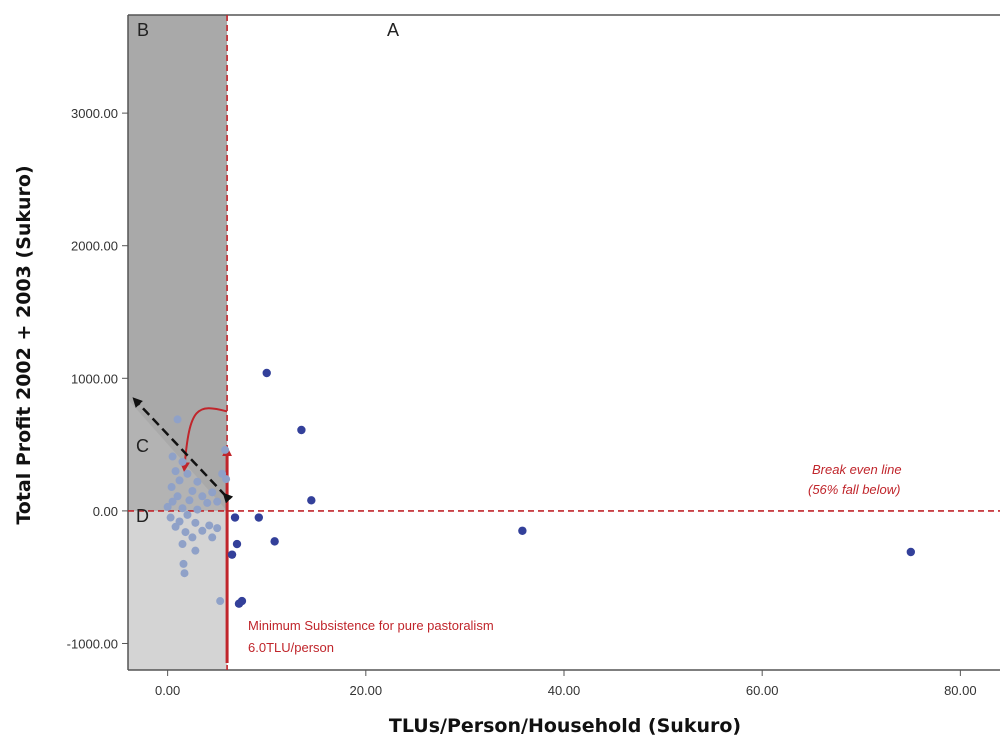 Image resolution: width=1003 pixels, height=742 pixels. Describe the element at coordinates (371, 625) in the screenshot. I see `subsistence-annotation-line1: Minimum Subsistence for pure pastoralism` at that location.